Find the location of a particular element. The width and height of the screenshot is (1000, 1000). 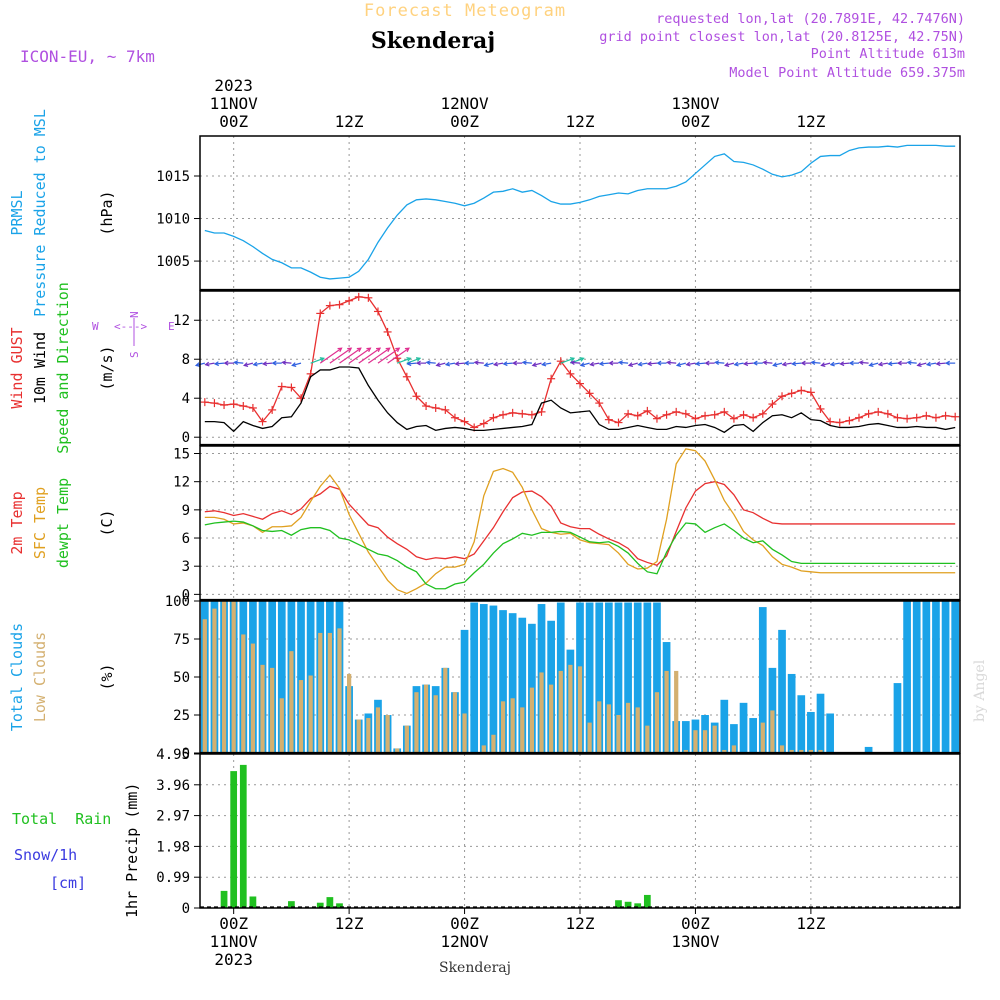

header-point-altitude: Point Altitude 613m is located at coordinates (888, 54).